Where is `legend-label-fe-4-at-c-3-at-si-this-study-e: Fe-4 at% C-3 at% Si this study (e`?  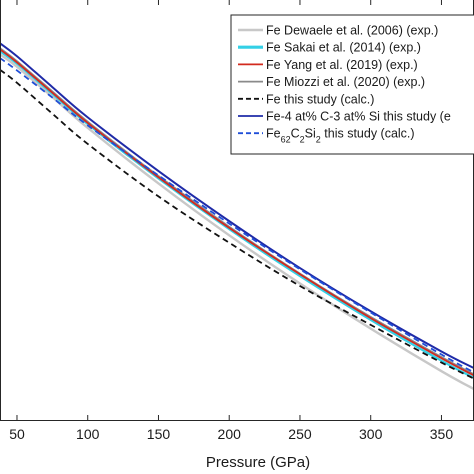
legend-label-fe-4-at-c-3-at-si-this-study-e: Fe-4 at% C-3 at% Si this study (e is located at coordinates (358, 117).